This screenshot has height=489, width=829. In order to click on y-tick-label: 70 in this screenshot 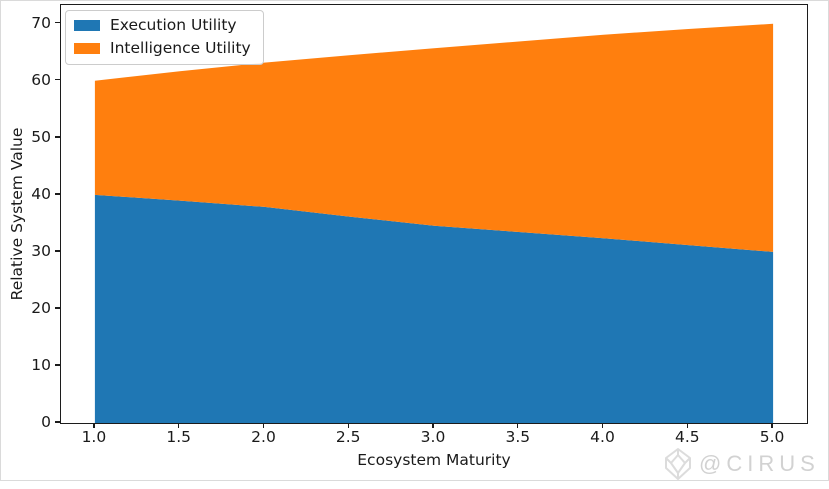, I will do `click(41, 22)`.